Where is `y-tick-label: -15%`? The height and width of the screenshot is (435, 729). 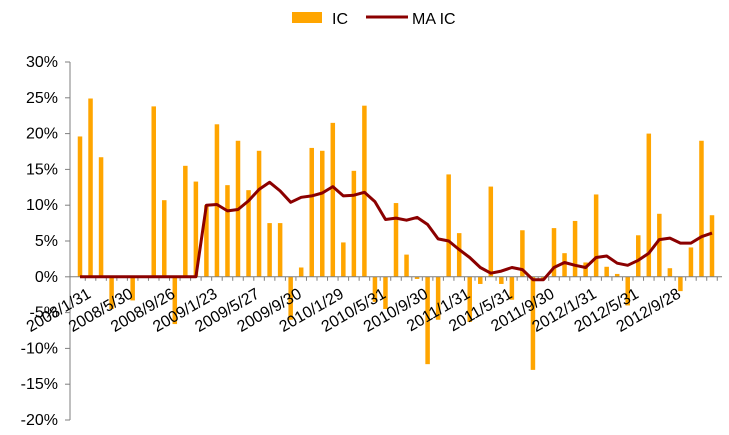 y-tick-label: -15% is located at coordinates (39, 384).